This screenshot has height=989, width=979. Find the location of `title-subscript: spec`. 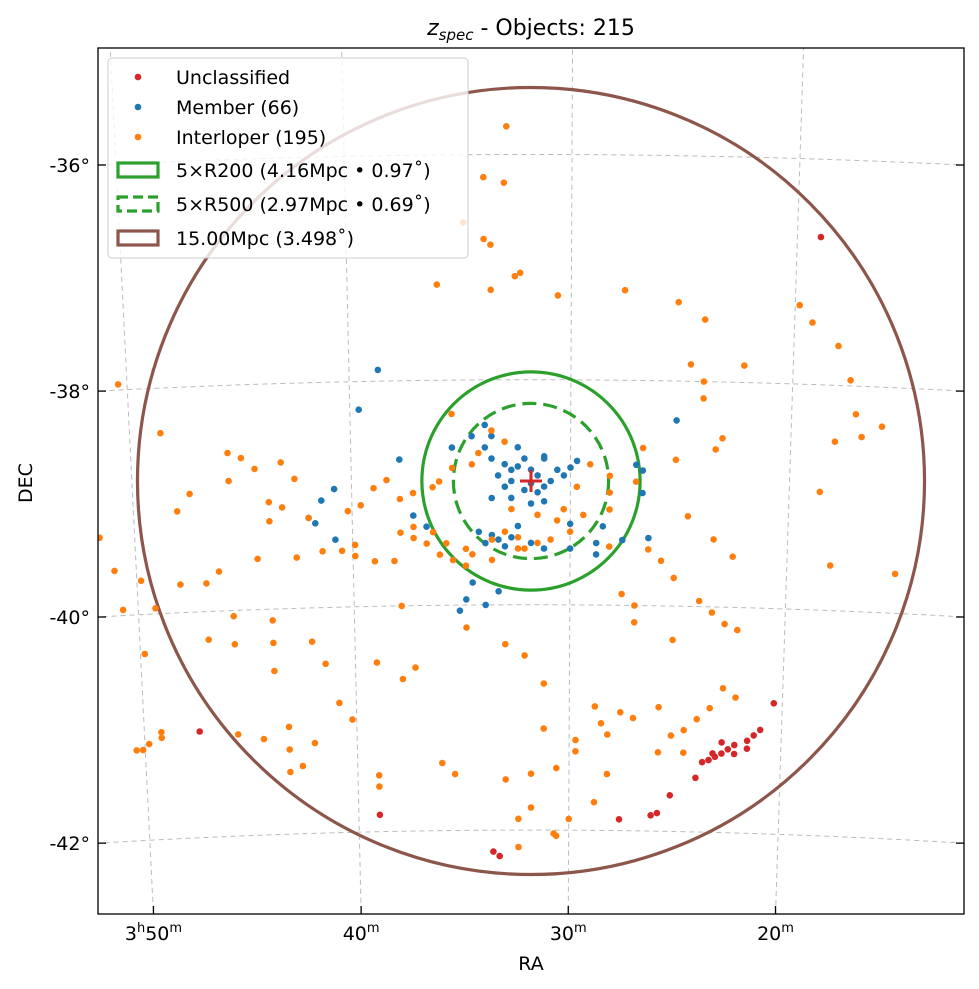

title-subscript: spec is located at coordinates (457, 35).